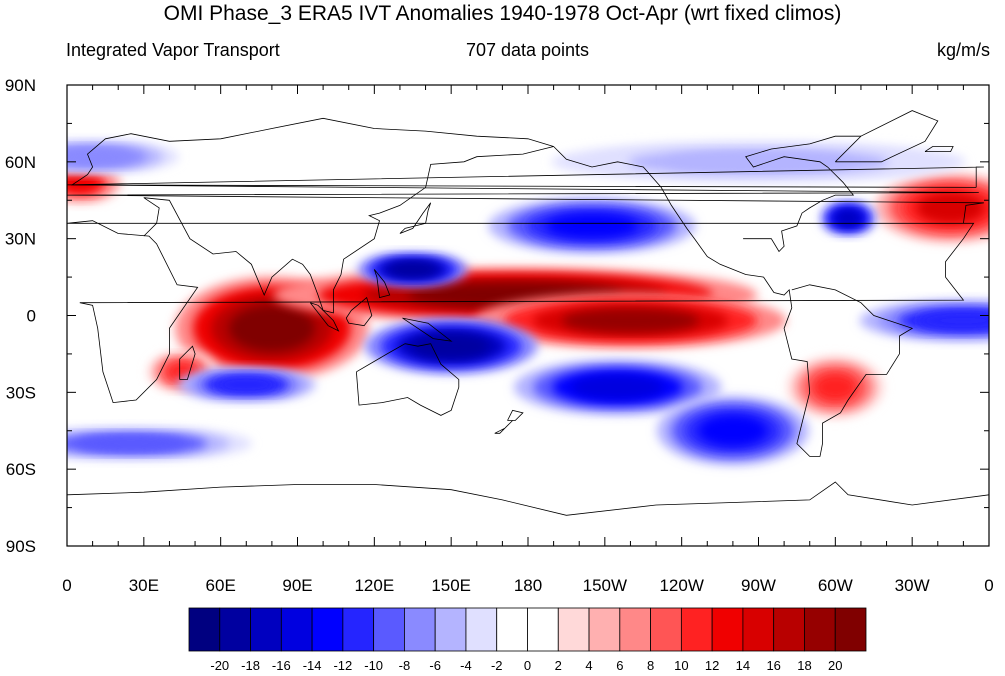 This screenshot has height=676, width=1005. What do you see at coordinates (31, 316) in the screenshot?
I see `y-tick-label: 0` at bounding box center [31, 316].